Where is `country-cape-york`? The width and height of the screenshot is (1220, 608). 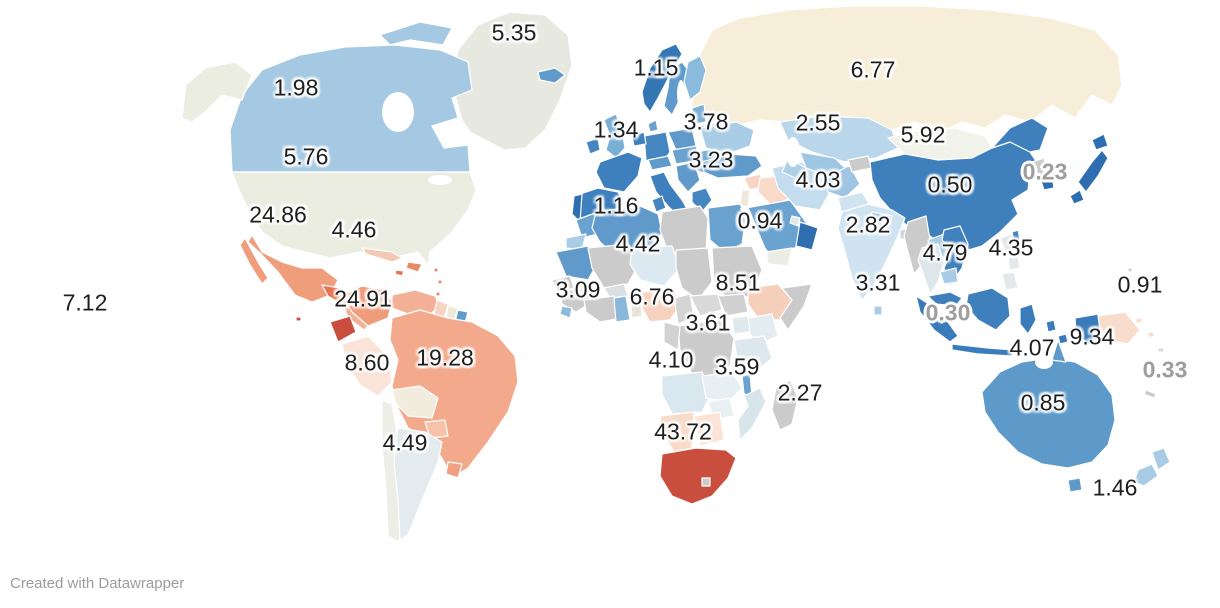 country-cape-york is located at coordinates (1059, 351).